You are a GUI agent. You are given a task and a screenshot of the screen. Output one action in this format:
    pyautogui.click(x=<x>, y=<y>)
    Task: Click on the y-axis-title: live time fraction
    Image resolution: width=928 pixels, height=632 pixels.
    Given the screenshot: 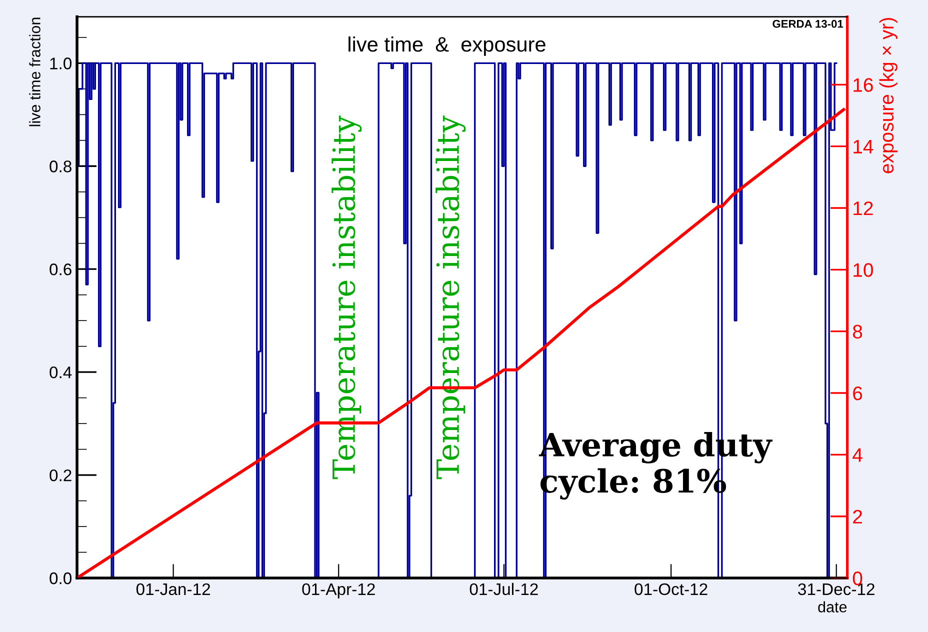 What is the action you would take?
    pyautogui.click(x=34, y=72)
    